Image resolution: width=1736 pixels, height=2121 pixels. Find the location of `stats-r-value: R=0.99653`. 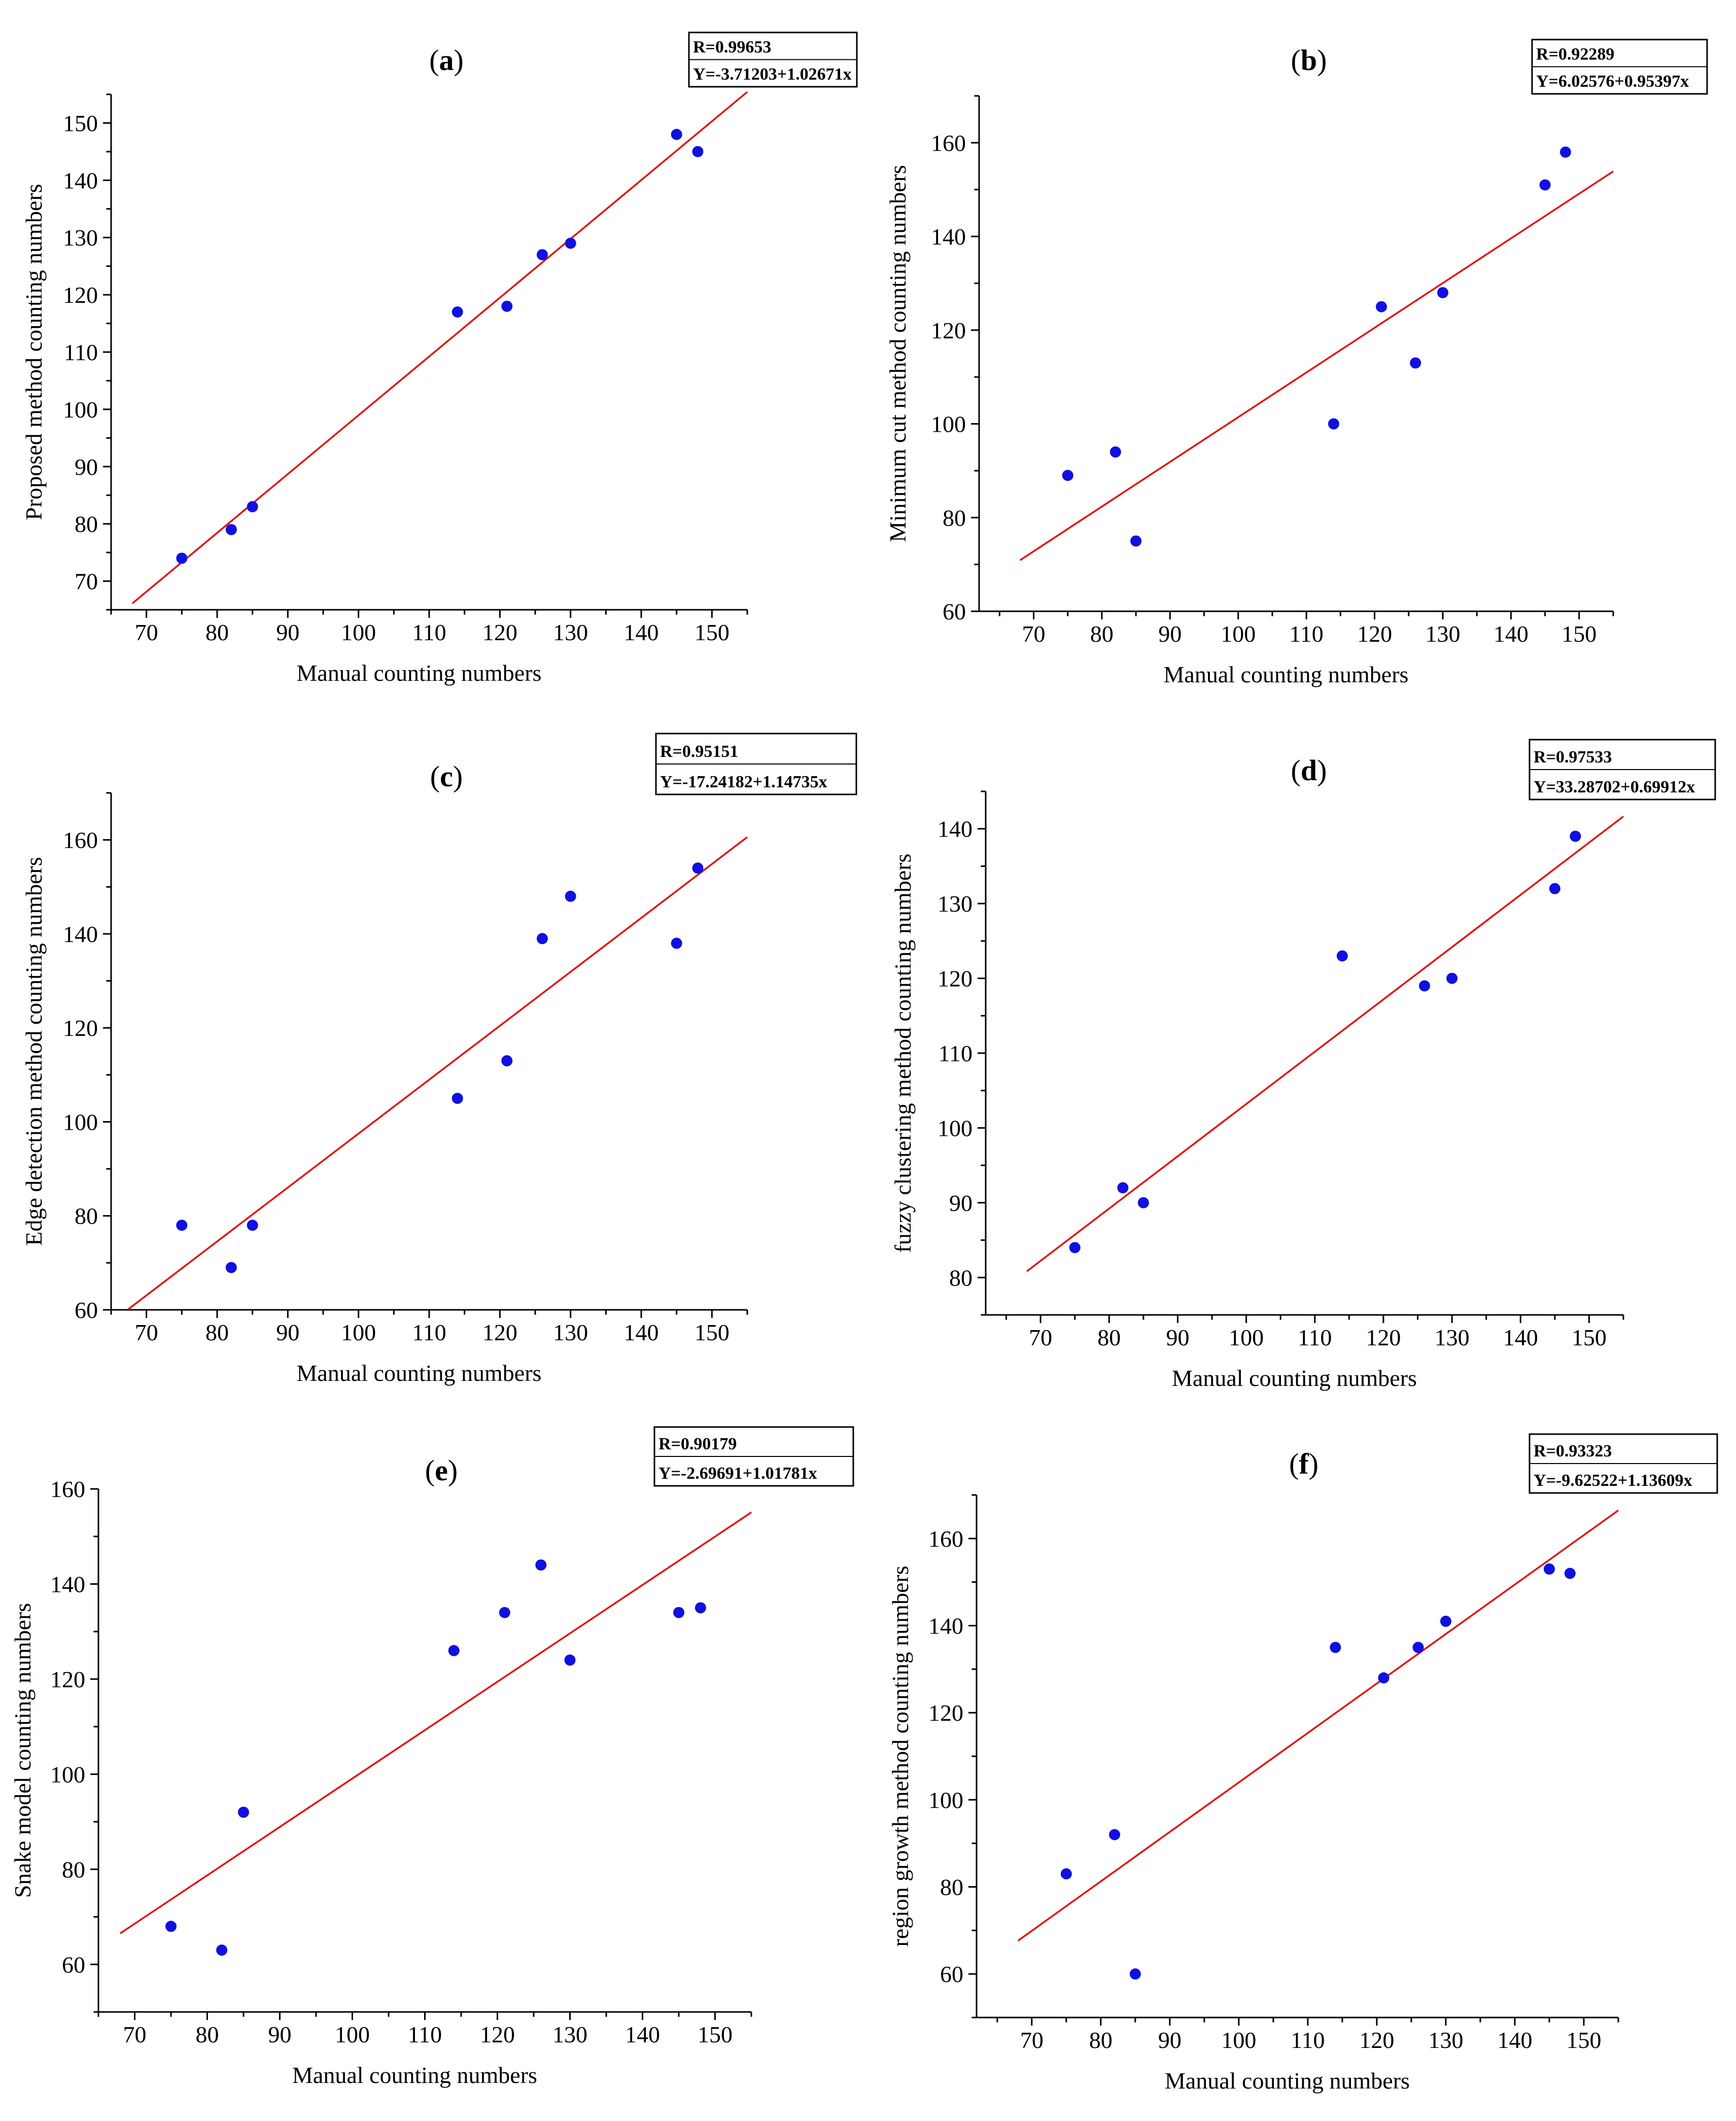

stats-r-value: R=0.99653 is located at coordinates (732, 47).